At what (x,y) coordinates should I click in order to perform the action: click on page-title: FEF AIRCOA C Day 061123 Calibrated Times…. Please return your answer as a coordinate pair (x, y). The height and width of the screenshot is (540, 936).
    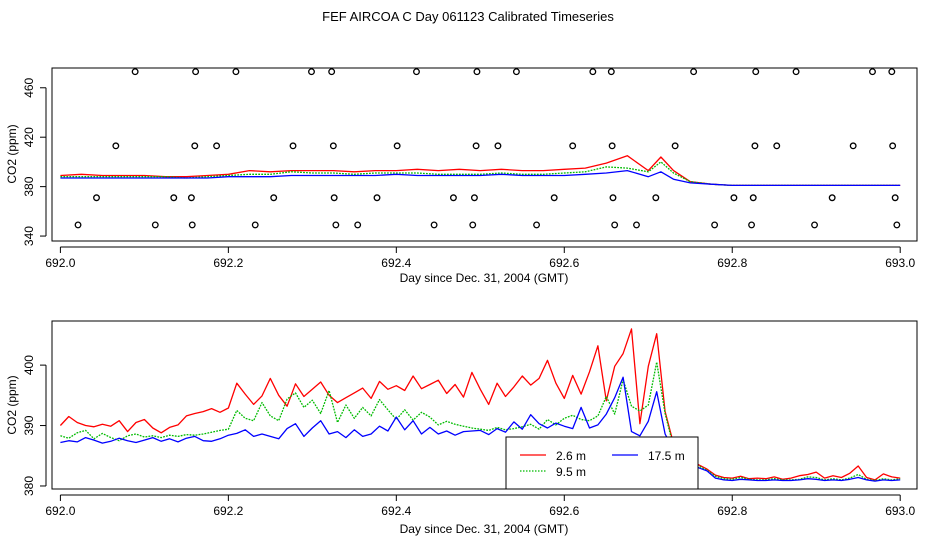
    Looking at the image, I should click on (468, 16).